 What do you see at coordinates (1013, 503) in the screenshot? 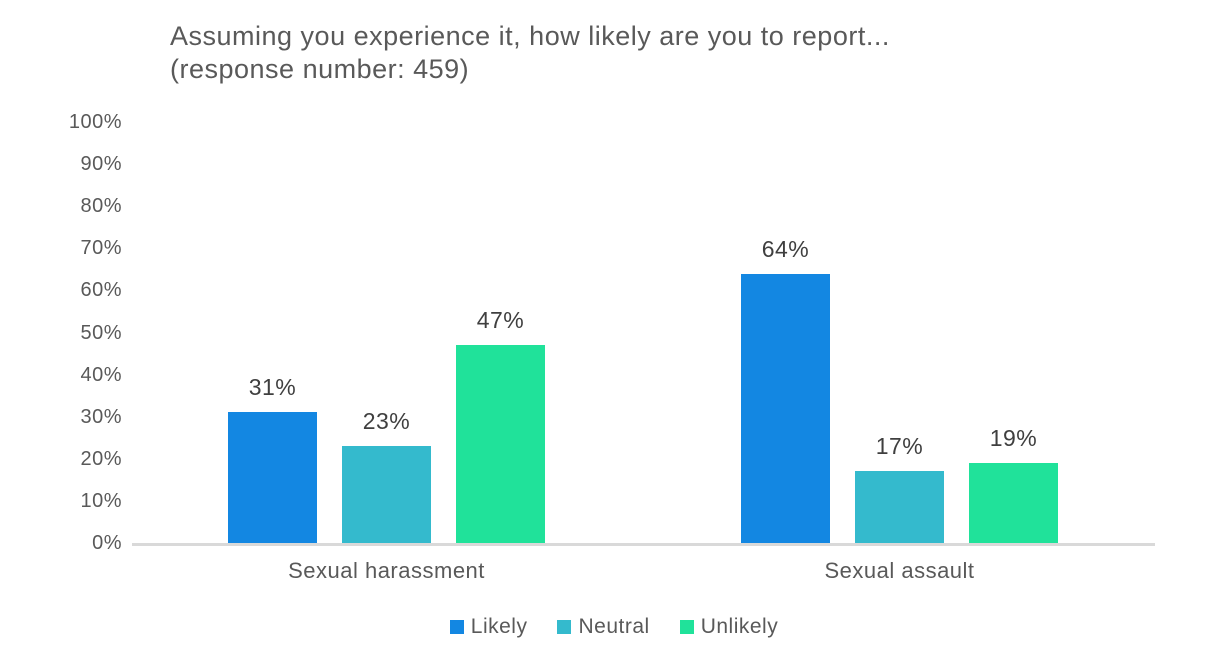
I see `bar-unlikely-sexual-assault` at bounding box center [1013, 503].